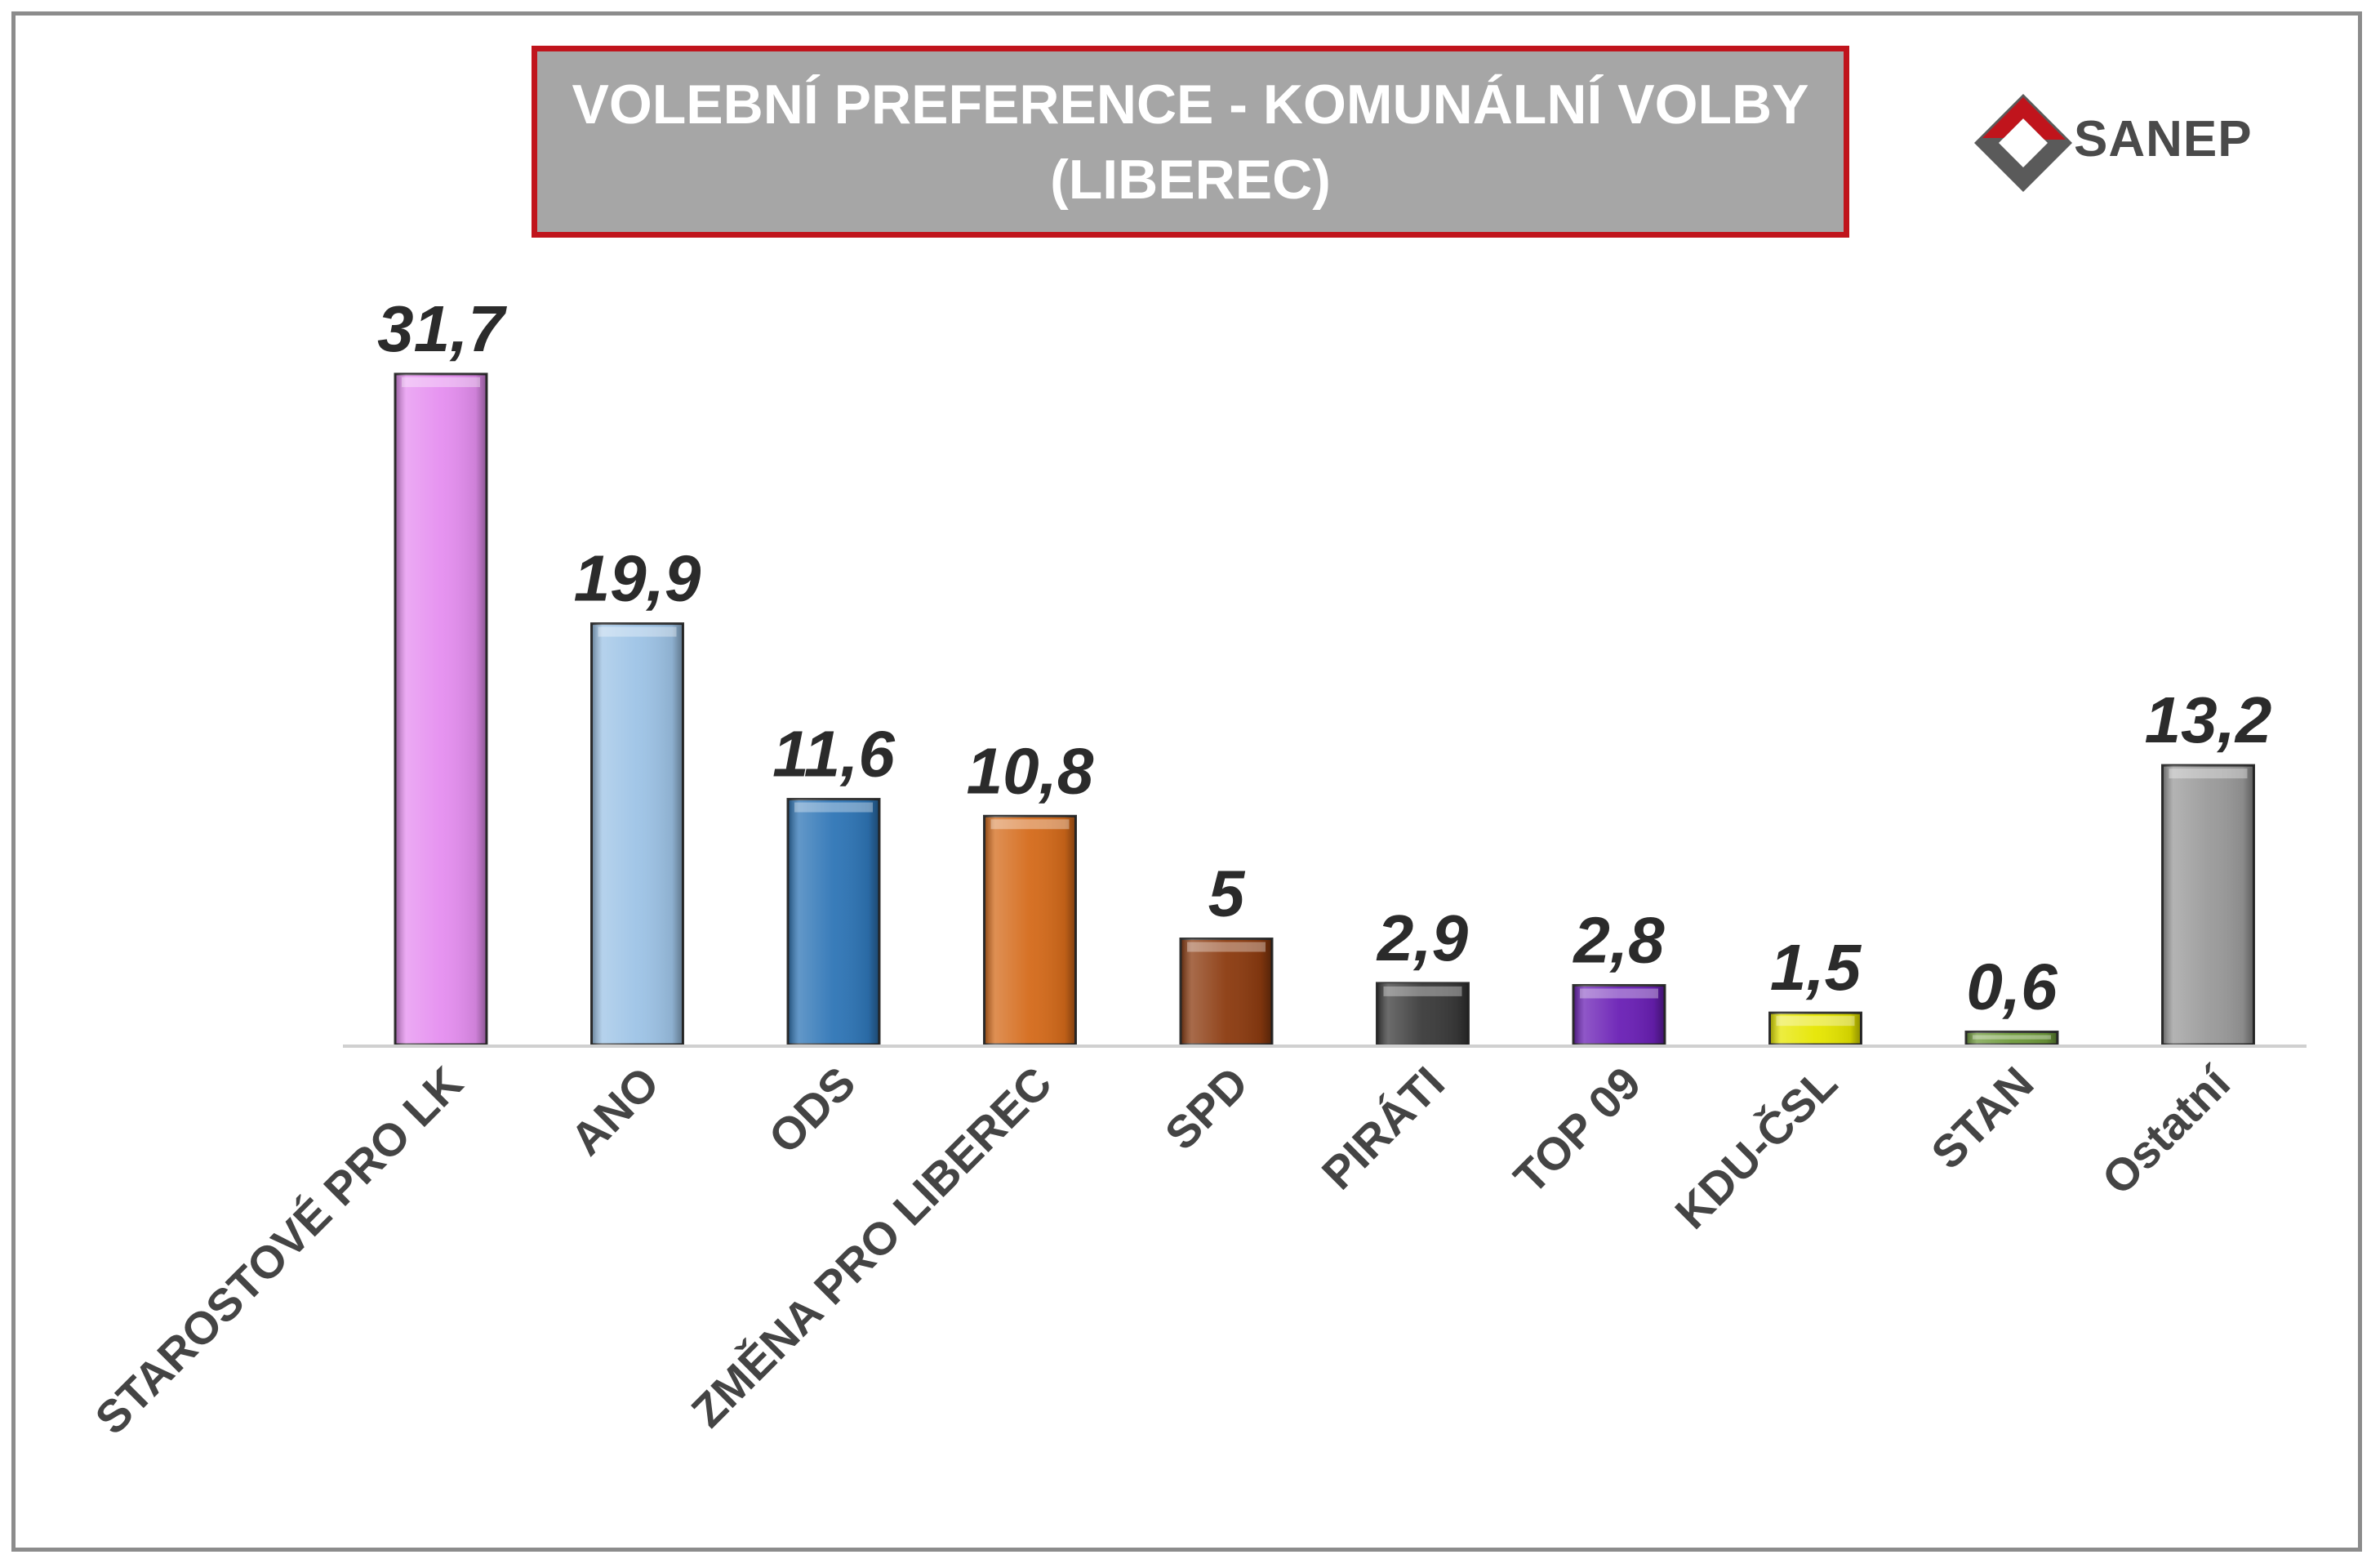  I want to click on chart-title-line-2: (LIBEREC), so click(1190, 179).